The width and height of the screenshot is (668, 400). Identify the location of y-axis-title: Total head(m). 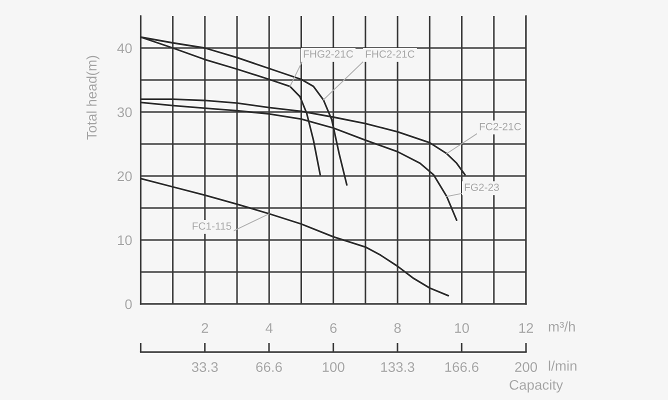
(93, 98).